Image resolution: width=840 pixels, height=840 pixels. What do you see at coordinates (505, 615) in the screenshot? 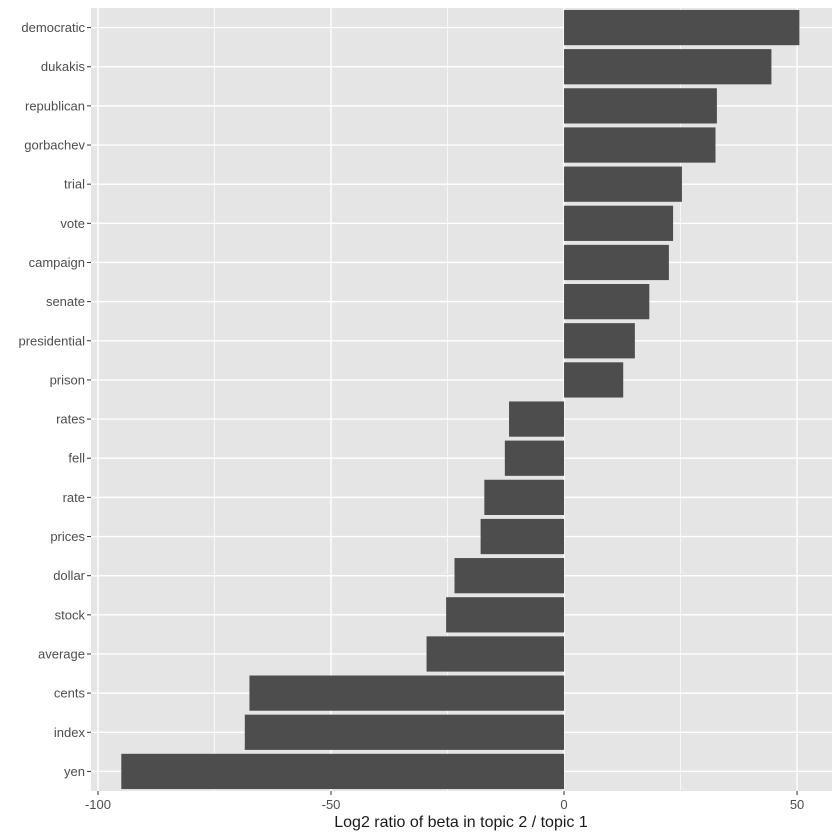
I see `bar-stock` at bounding box center [505, 615].